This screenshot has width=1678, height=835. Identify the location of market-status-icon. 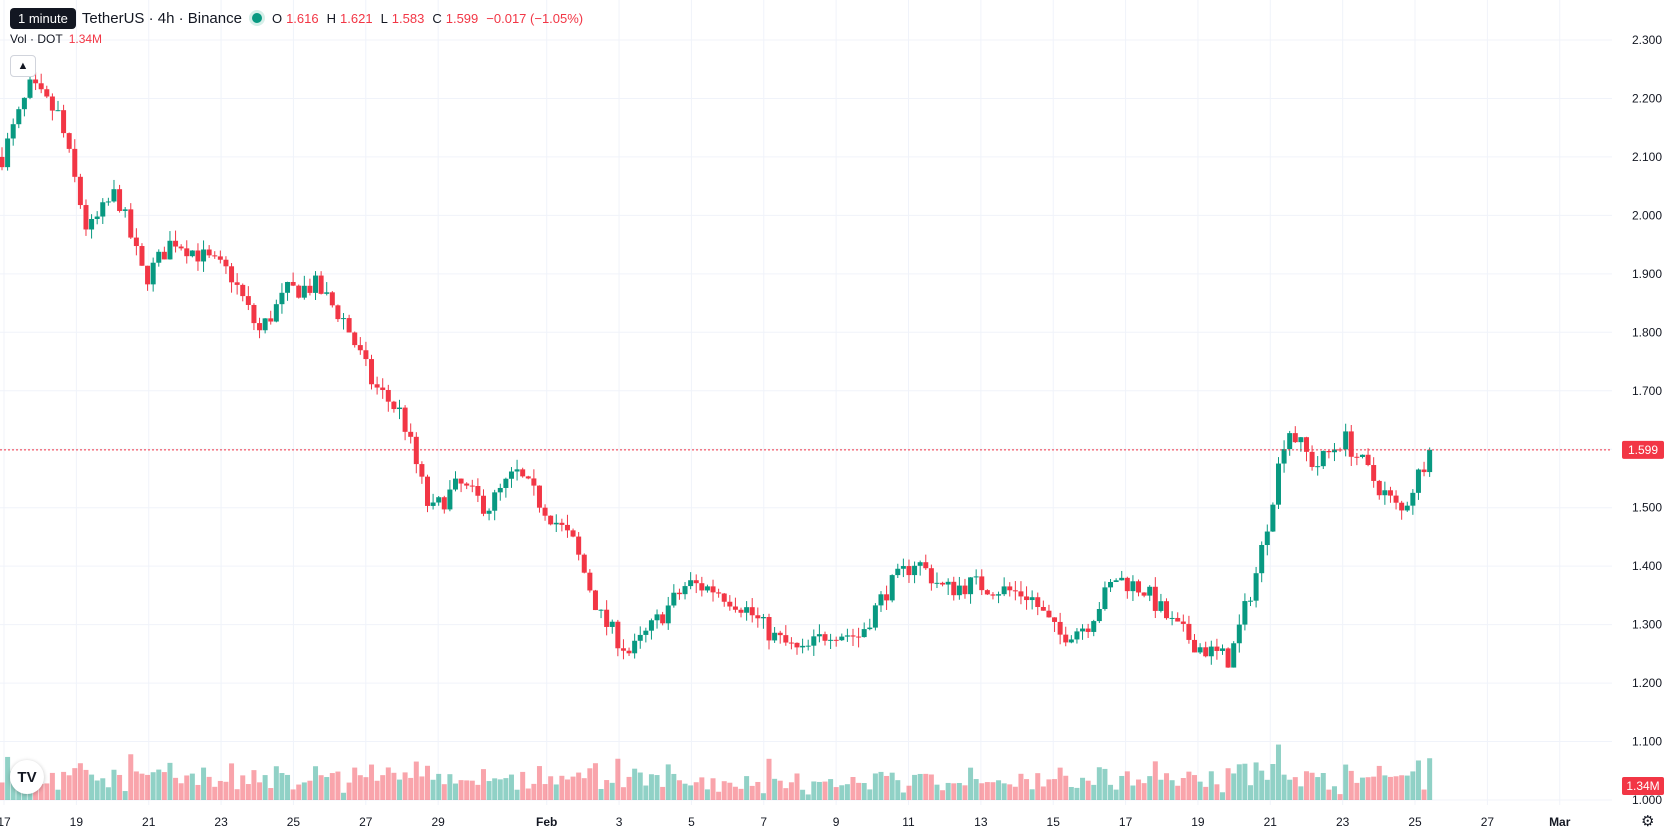
(256, 18).